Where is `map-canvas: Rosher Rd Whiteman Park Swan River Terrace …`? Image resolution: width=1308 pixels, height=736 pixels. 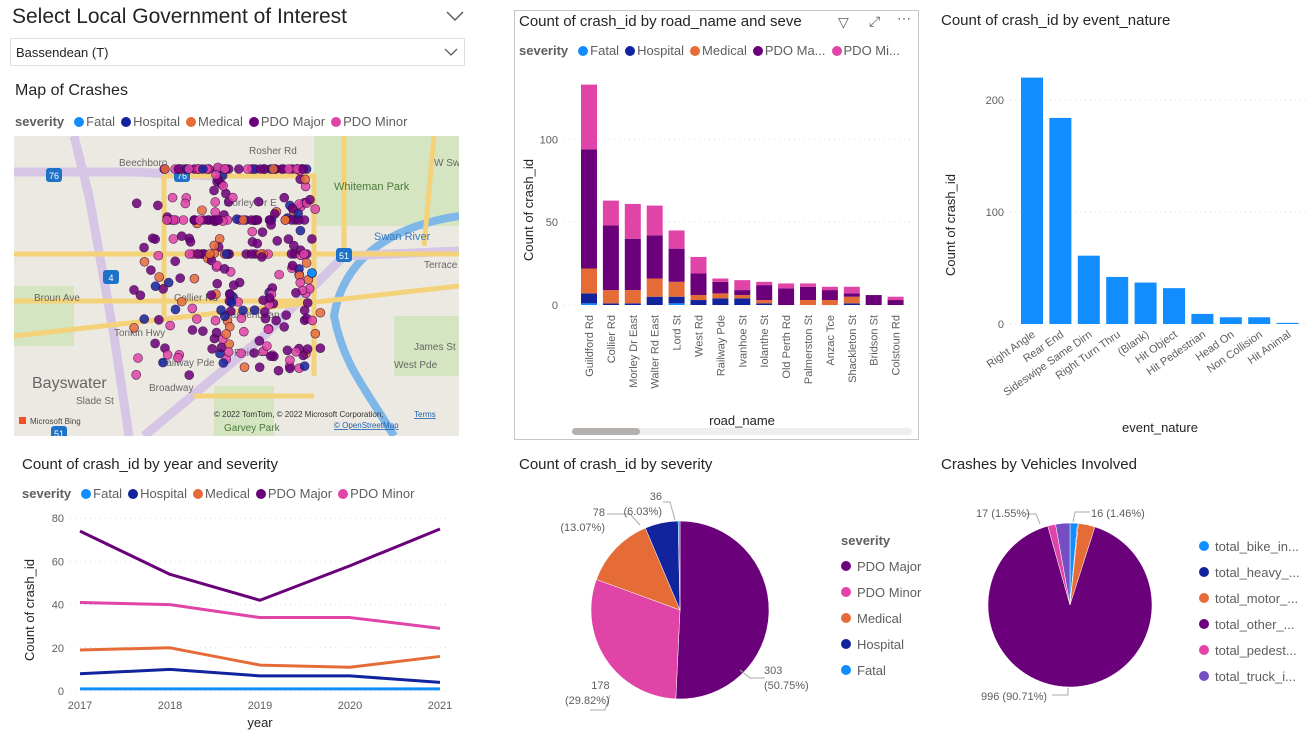
map-canvas: Rosher Rd Whiteman Park Swan River Terrace … is located at coordinates (236, 286).